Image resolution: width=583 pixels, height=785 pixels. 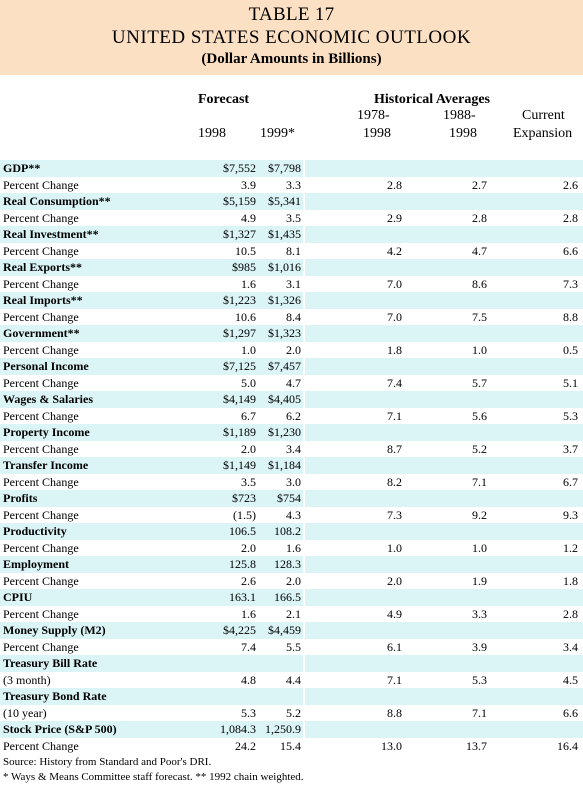 I want to click on value-1978-1998: 7.4, so click(x=394, y=382).